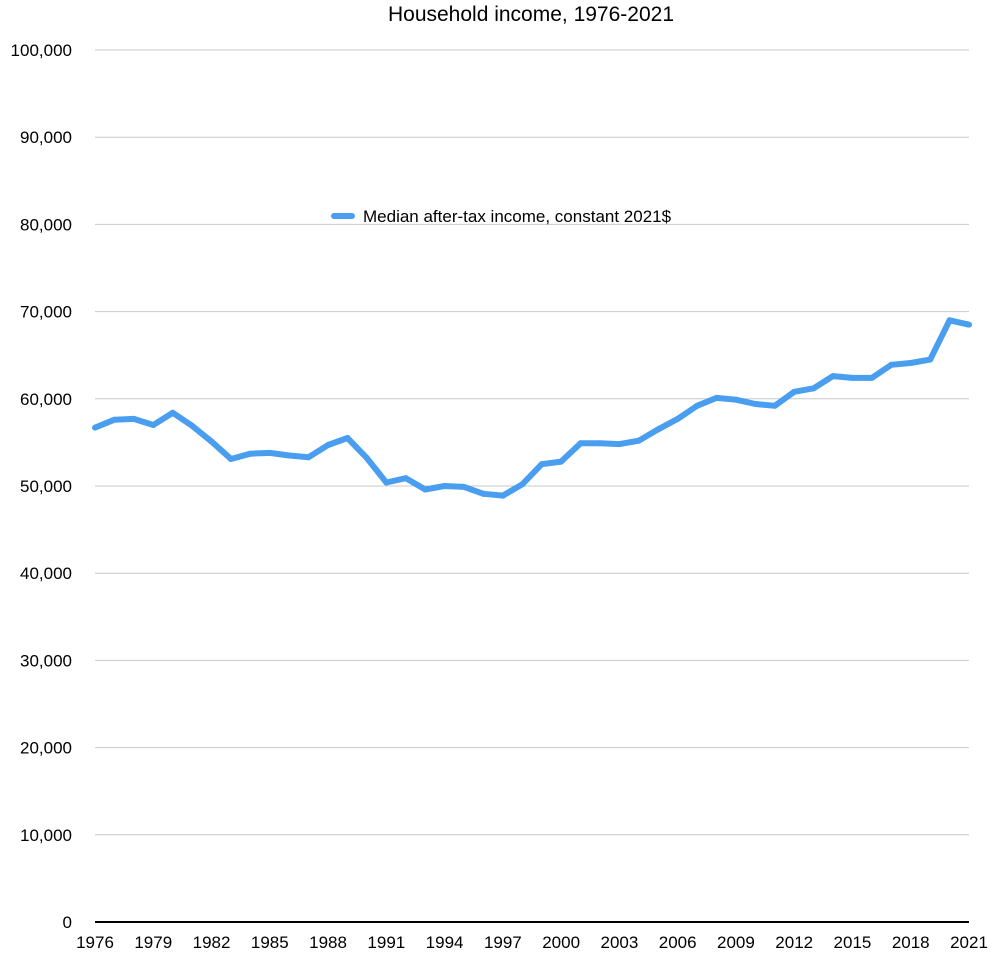 This screenshot has width=992, height=959. What do you see at coordinates (153, 942) in the screenshot?
I see `x-tick-label: 1979` at bounding box center [153, 942].